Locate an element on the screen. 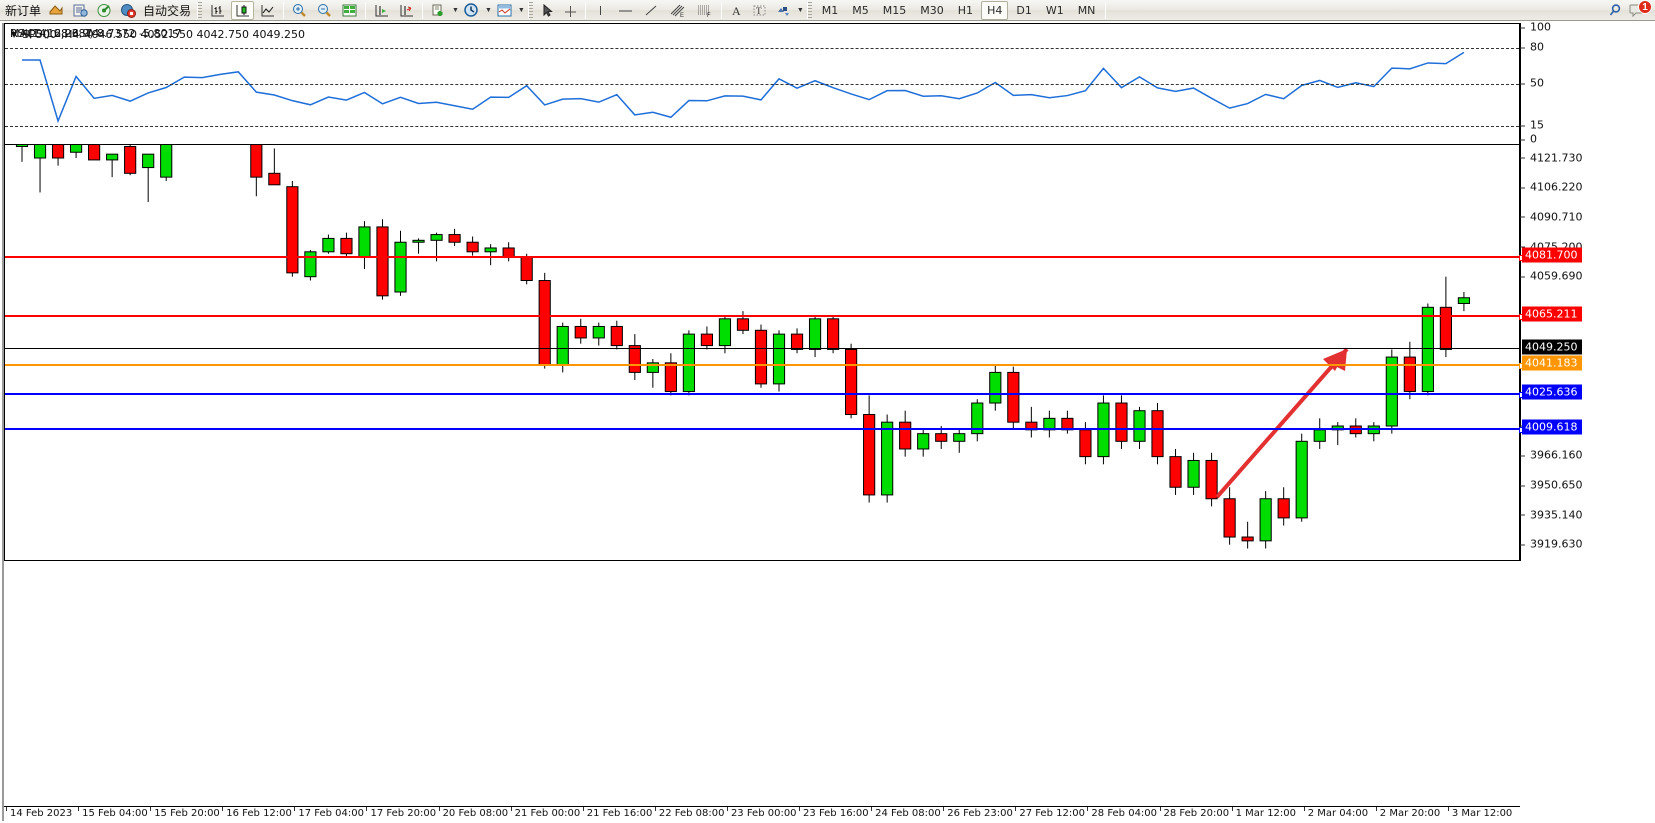 The height and width of the screenshot is (823, 1655). price-tick: 4121.730 is located at coordinates (1551, 157).